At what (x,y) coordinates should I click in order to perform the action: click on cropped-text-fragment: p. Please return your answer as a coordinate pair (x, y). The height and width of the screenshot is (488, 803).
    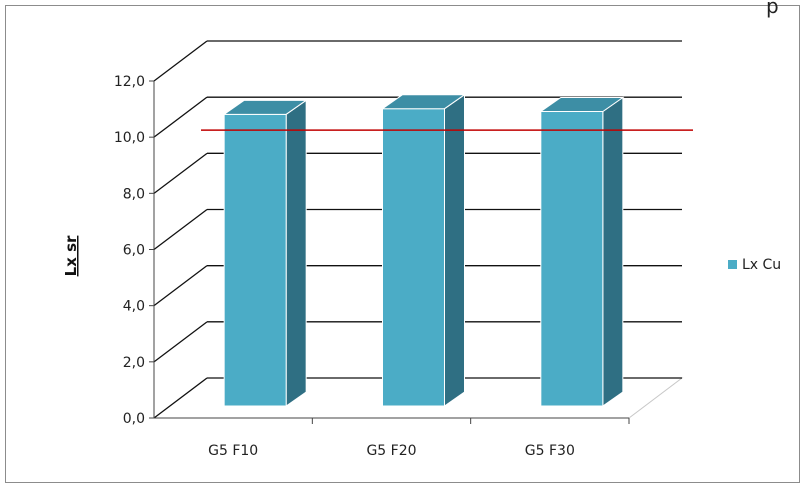
    Looking at the image, I should click on (772, 9).